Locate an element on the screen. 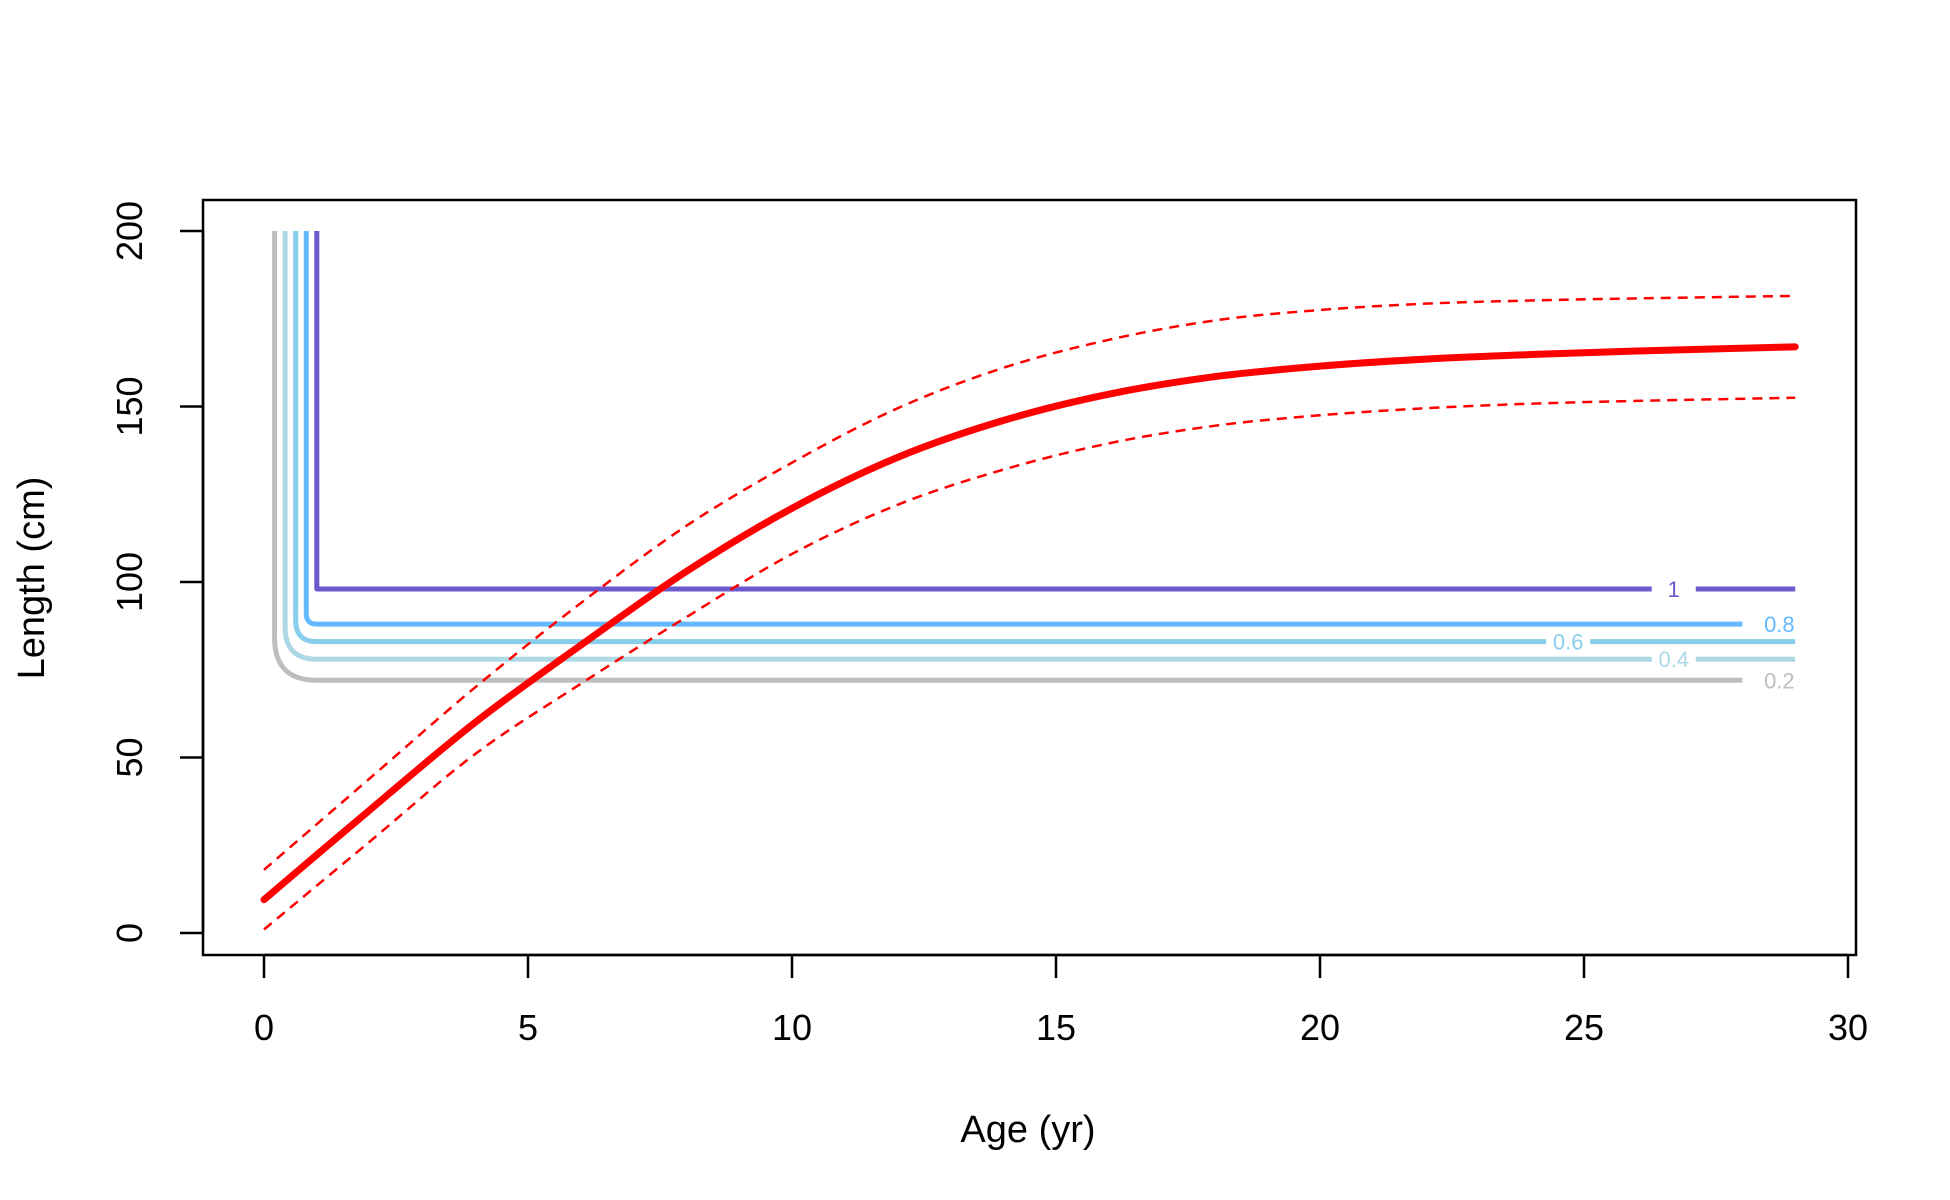 The height and width of the screenshot is (1200, 1950). x-tick-label: 30 is located at coordinates (1848, 1027).